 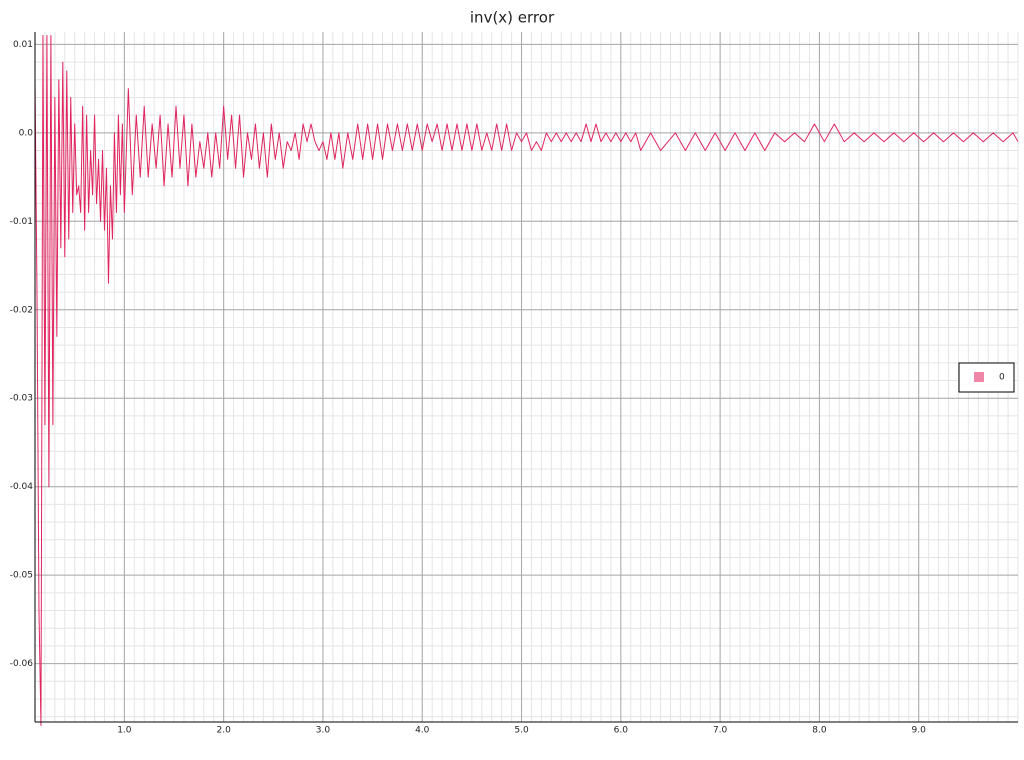 I want to click on x-tick-label: 6.0, so click(x=621, y=731).